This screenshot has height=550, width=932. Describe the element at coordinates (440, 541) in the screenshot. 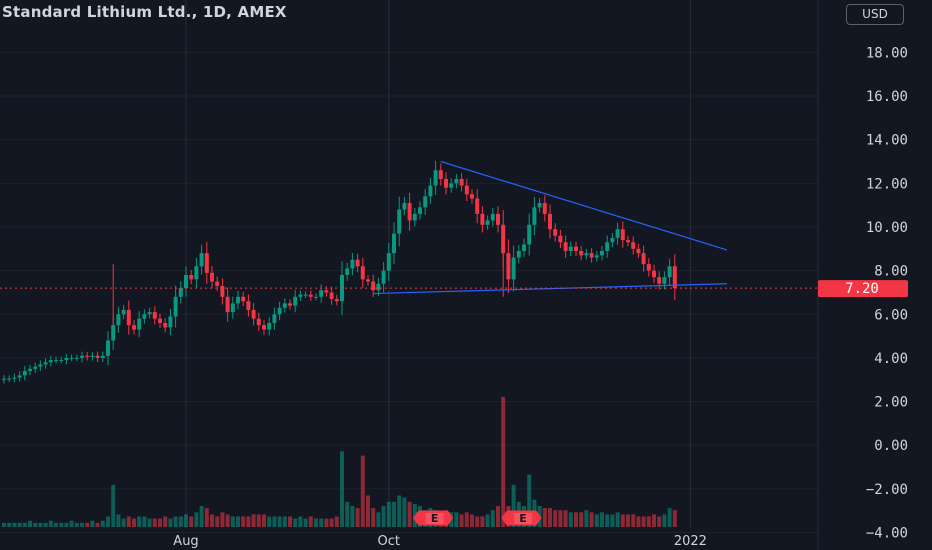

I see `time-axis: Aug Oct 2022` at that location.